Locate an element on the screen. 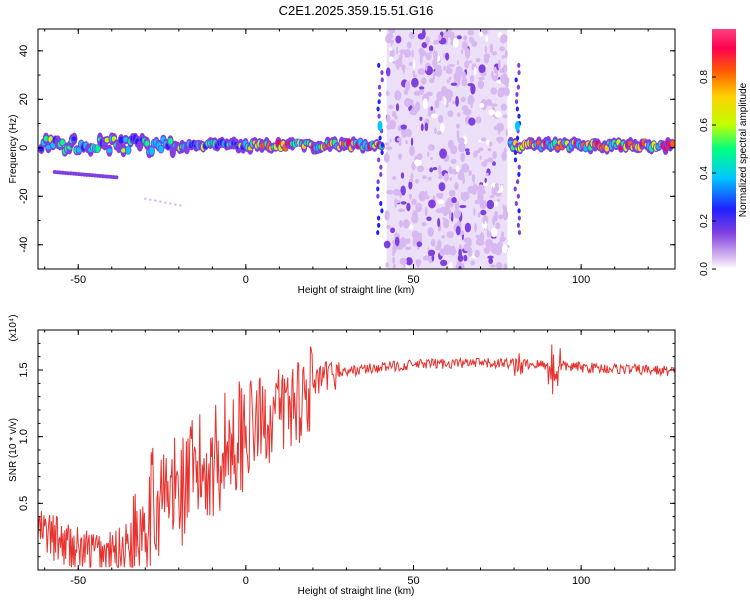 The height and width of the screenshot is (600, 750). colorbar-tick-label: 0.2 is located at coordinates (704, 221).